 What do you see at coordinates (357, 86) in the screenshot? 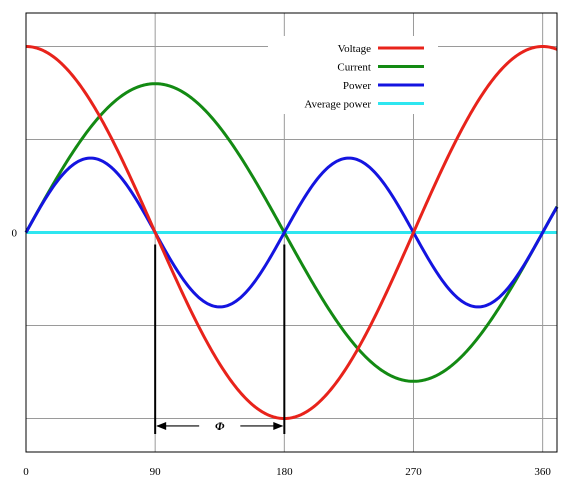
I see `legend-label: Power` at bounding box center [357, 86].